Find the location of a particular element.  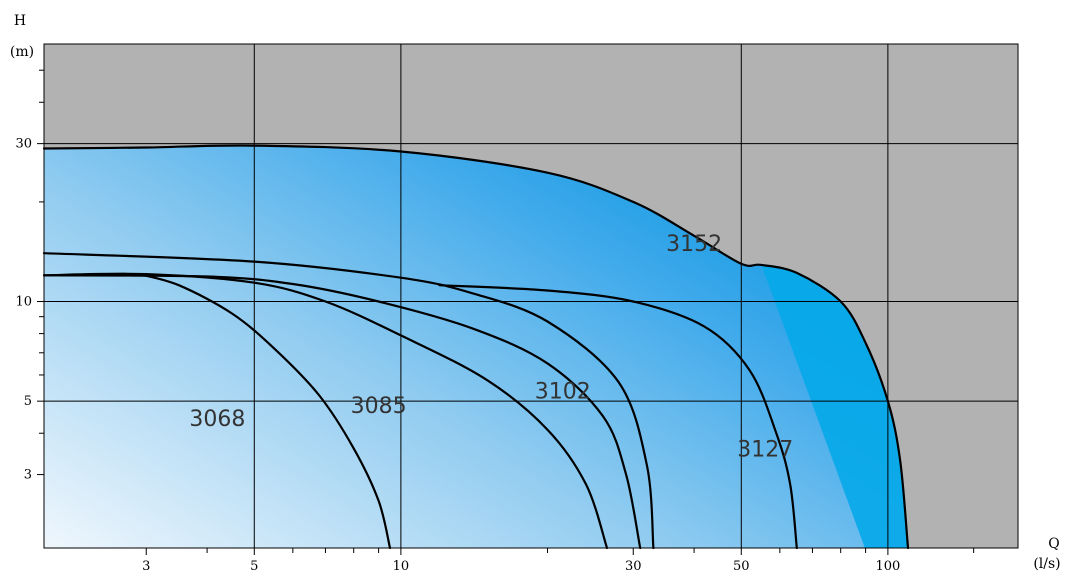

y-tick-label: 30 is located at coordinates (23, 144).